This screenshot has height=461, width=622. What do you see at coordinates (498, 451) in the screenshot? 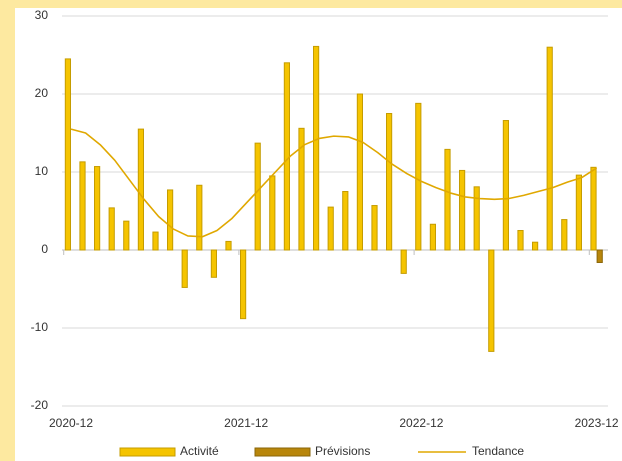
I see `legend-label: Tendance` at bounding box center [498, 451].